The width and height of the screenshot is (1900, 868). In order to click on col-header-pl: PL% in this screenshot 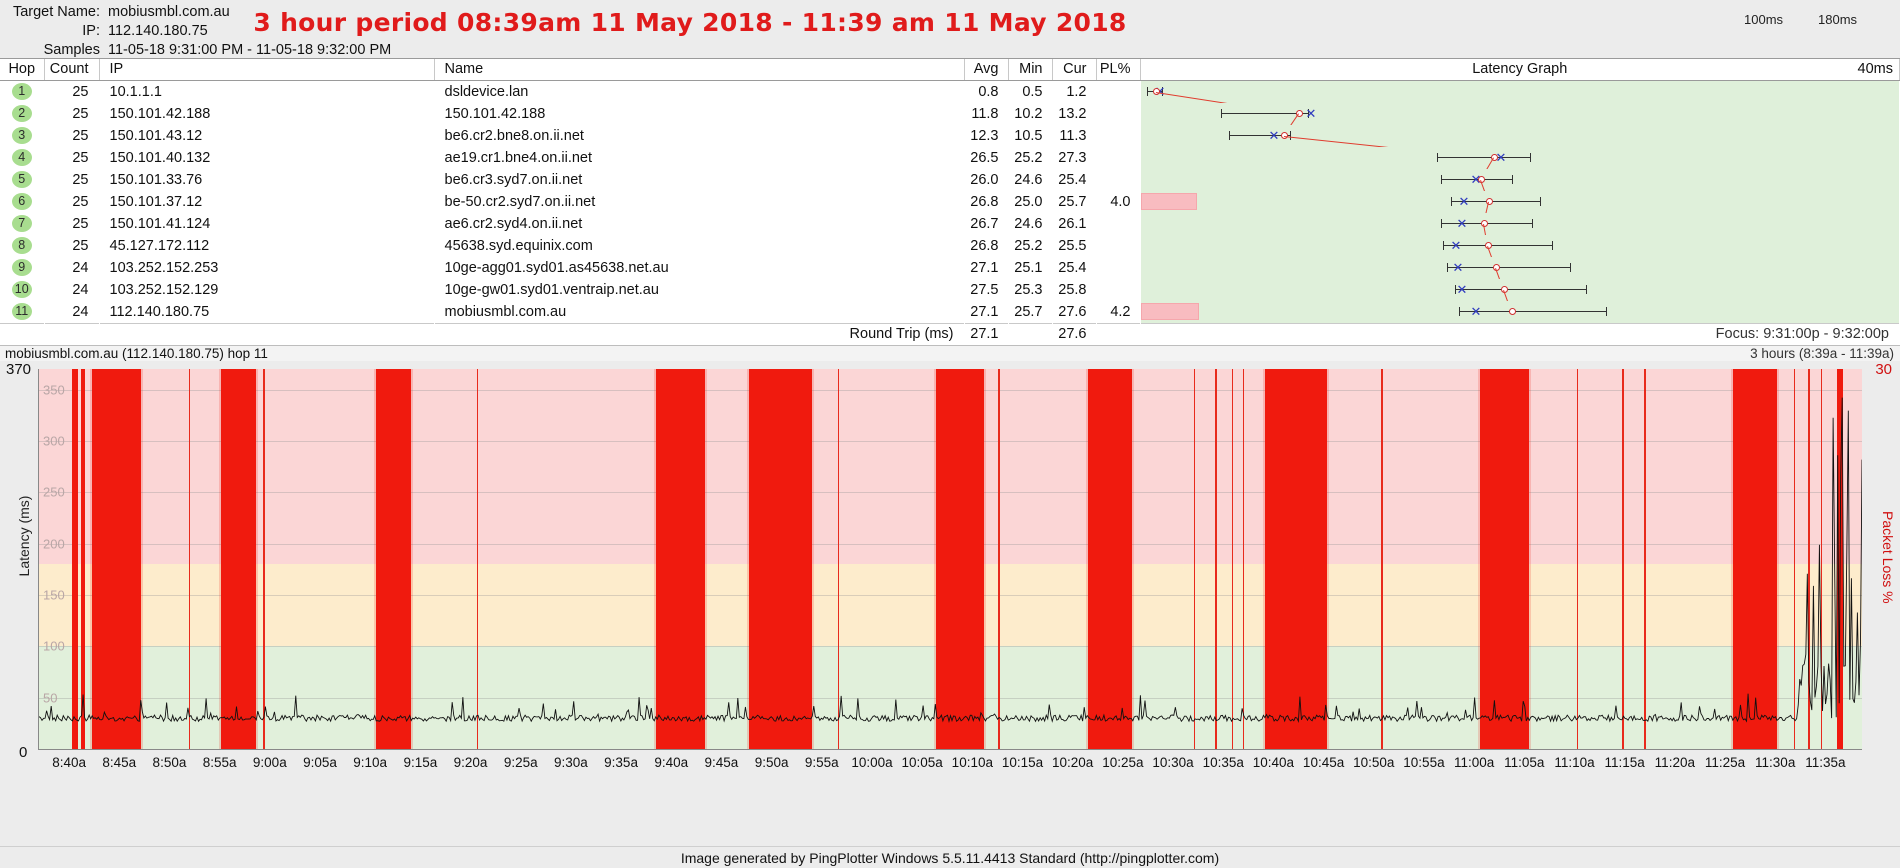, I will do `click(1118, 70)`.